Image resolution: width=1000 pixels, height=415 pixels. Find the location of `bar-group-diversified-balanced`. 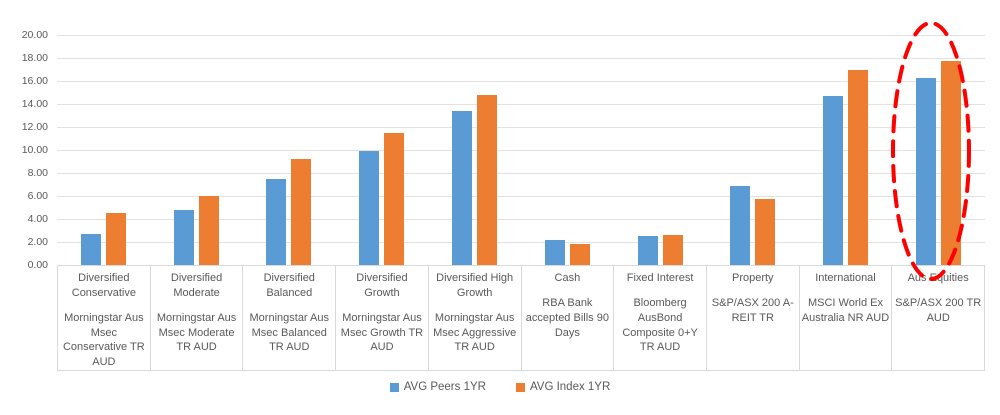

bar-group-diversified-balanced is located at coordinates (289, 150).